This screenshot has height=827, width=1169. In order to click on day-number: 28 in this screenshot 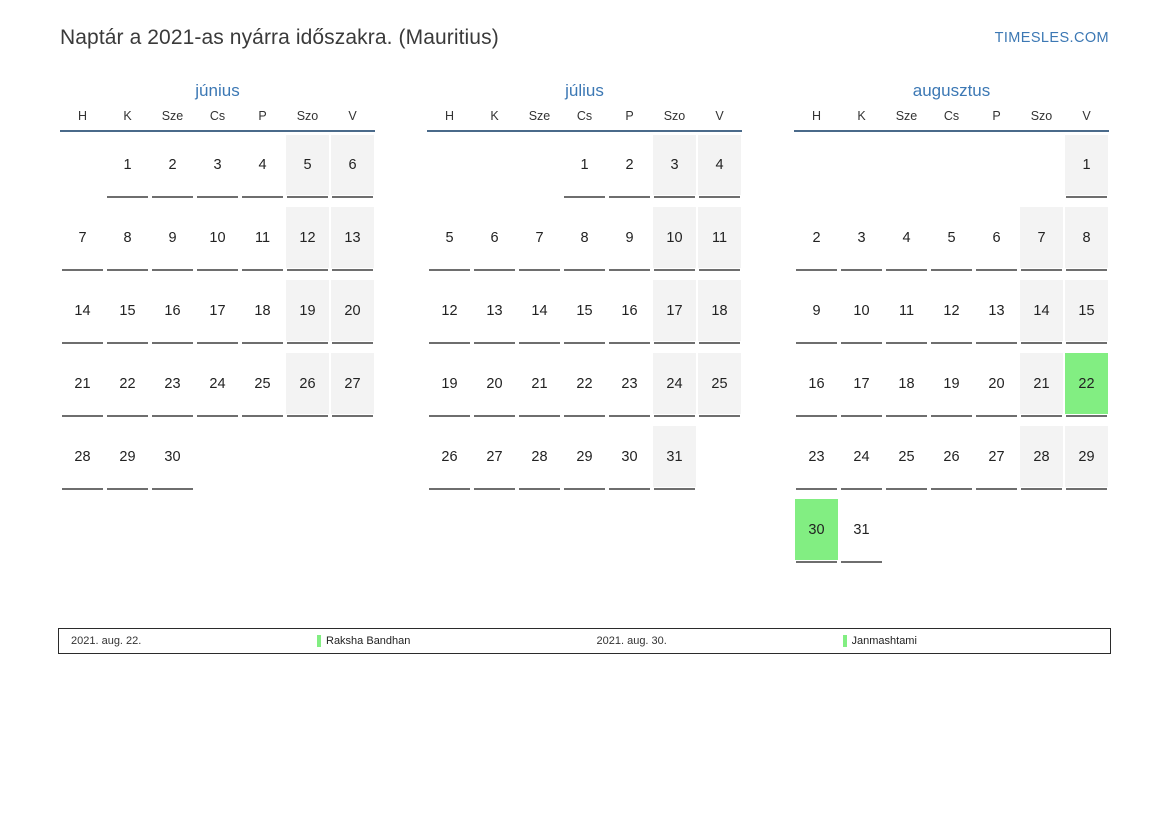, I will do `click(82, 456)`.